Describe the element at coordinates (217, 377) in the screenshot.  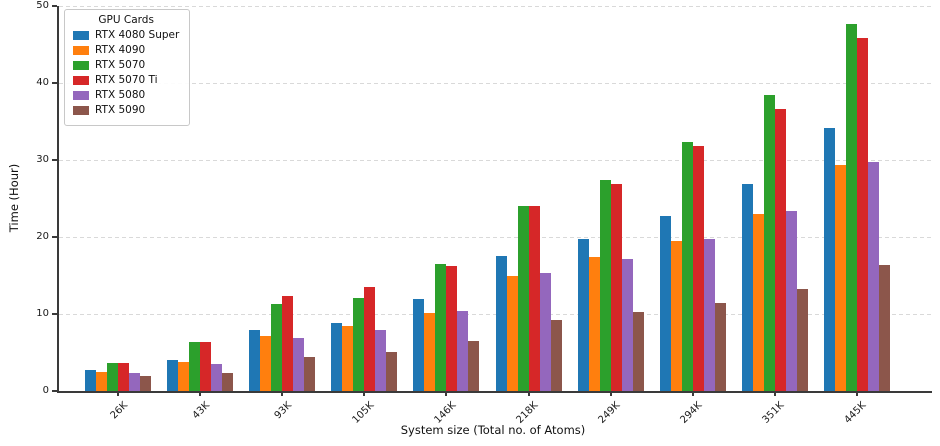
I see `bar-rtx-5080-43K` at that location.